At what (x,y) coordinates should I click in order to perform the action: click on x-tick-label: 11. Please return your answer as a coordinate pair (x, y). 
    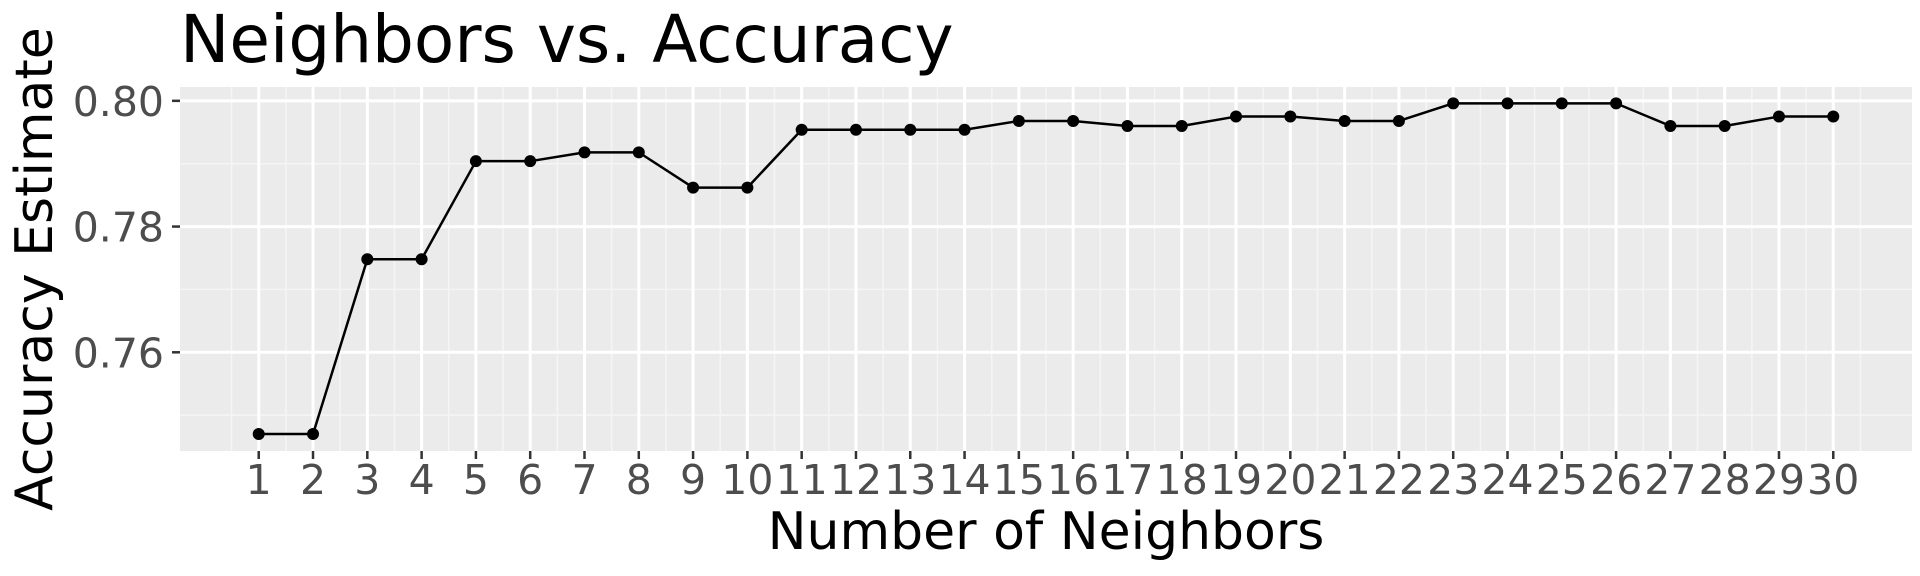
    Looking at the image, I should click on (802, 480).